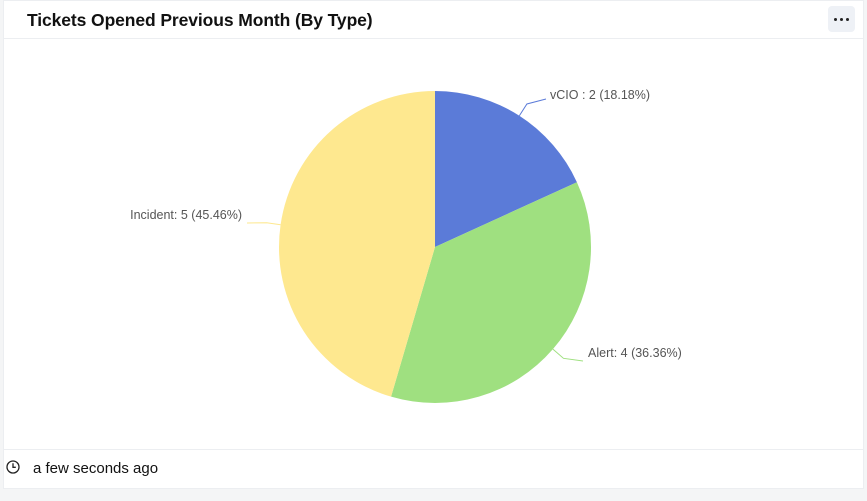 This screenshot has height=501, width=867. I want to click on pie-slice-incident, so click(357, 244).